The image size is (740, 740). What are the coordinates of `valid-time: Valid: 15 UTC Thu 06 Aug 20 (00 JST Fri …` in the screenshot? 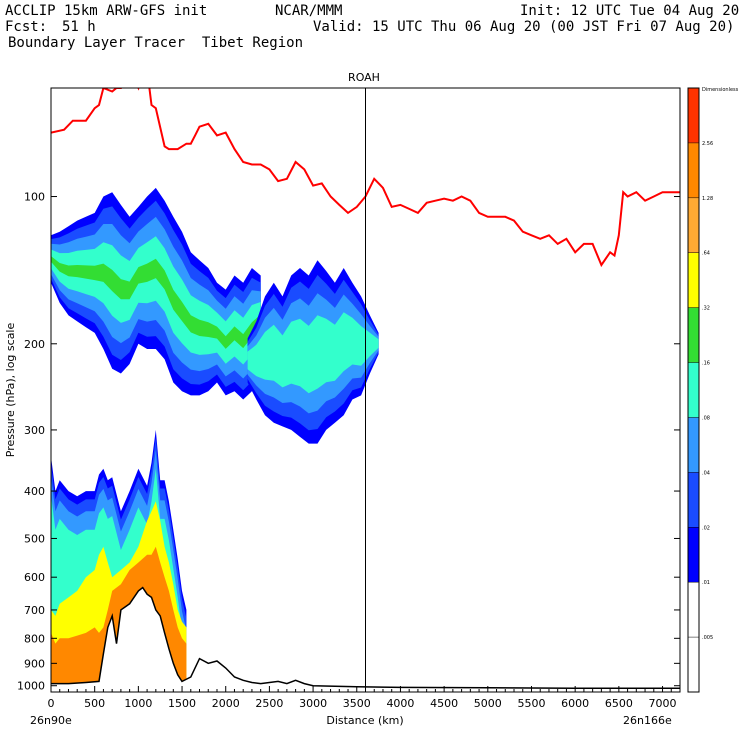 It's located at (524, 27).